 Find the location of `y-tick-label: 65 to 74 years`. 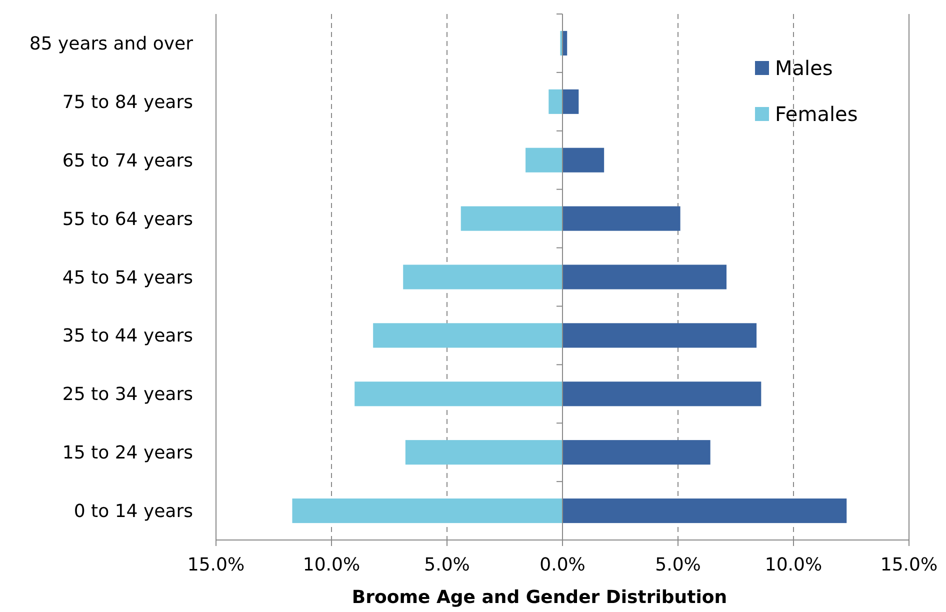

y-tick-label: 65 to 74 years is located at coordinates (127, 161).